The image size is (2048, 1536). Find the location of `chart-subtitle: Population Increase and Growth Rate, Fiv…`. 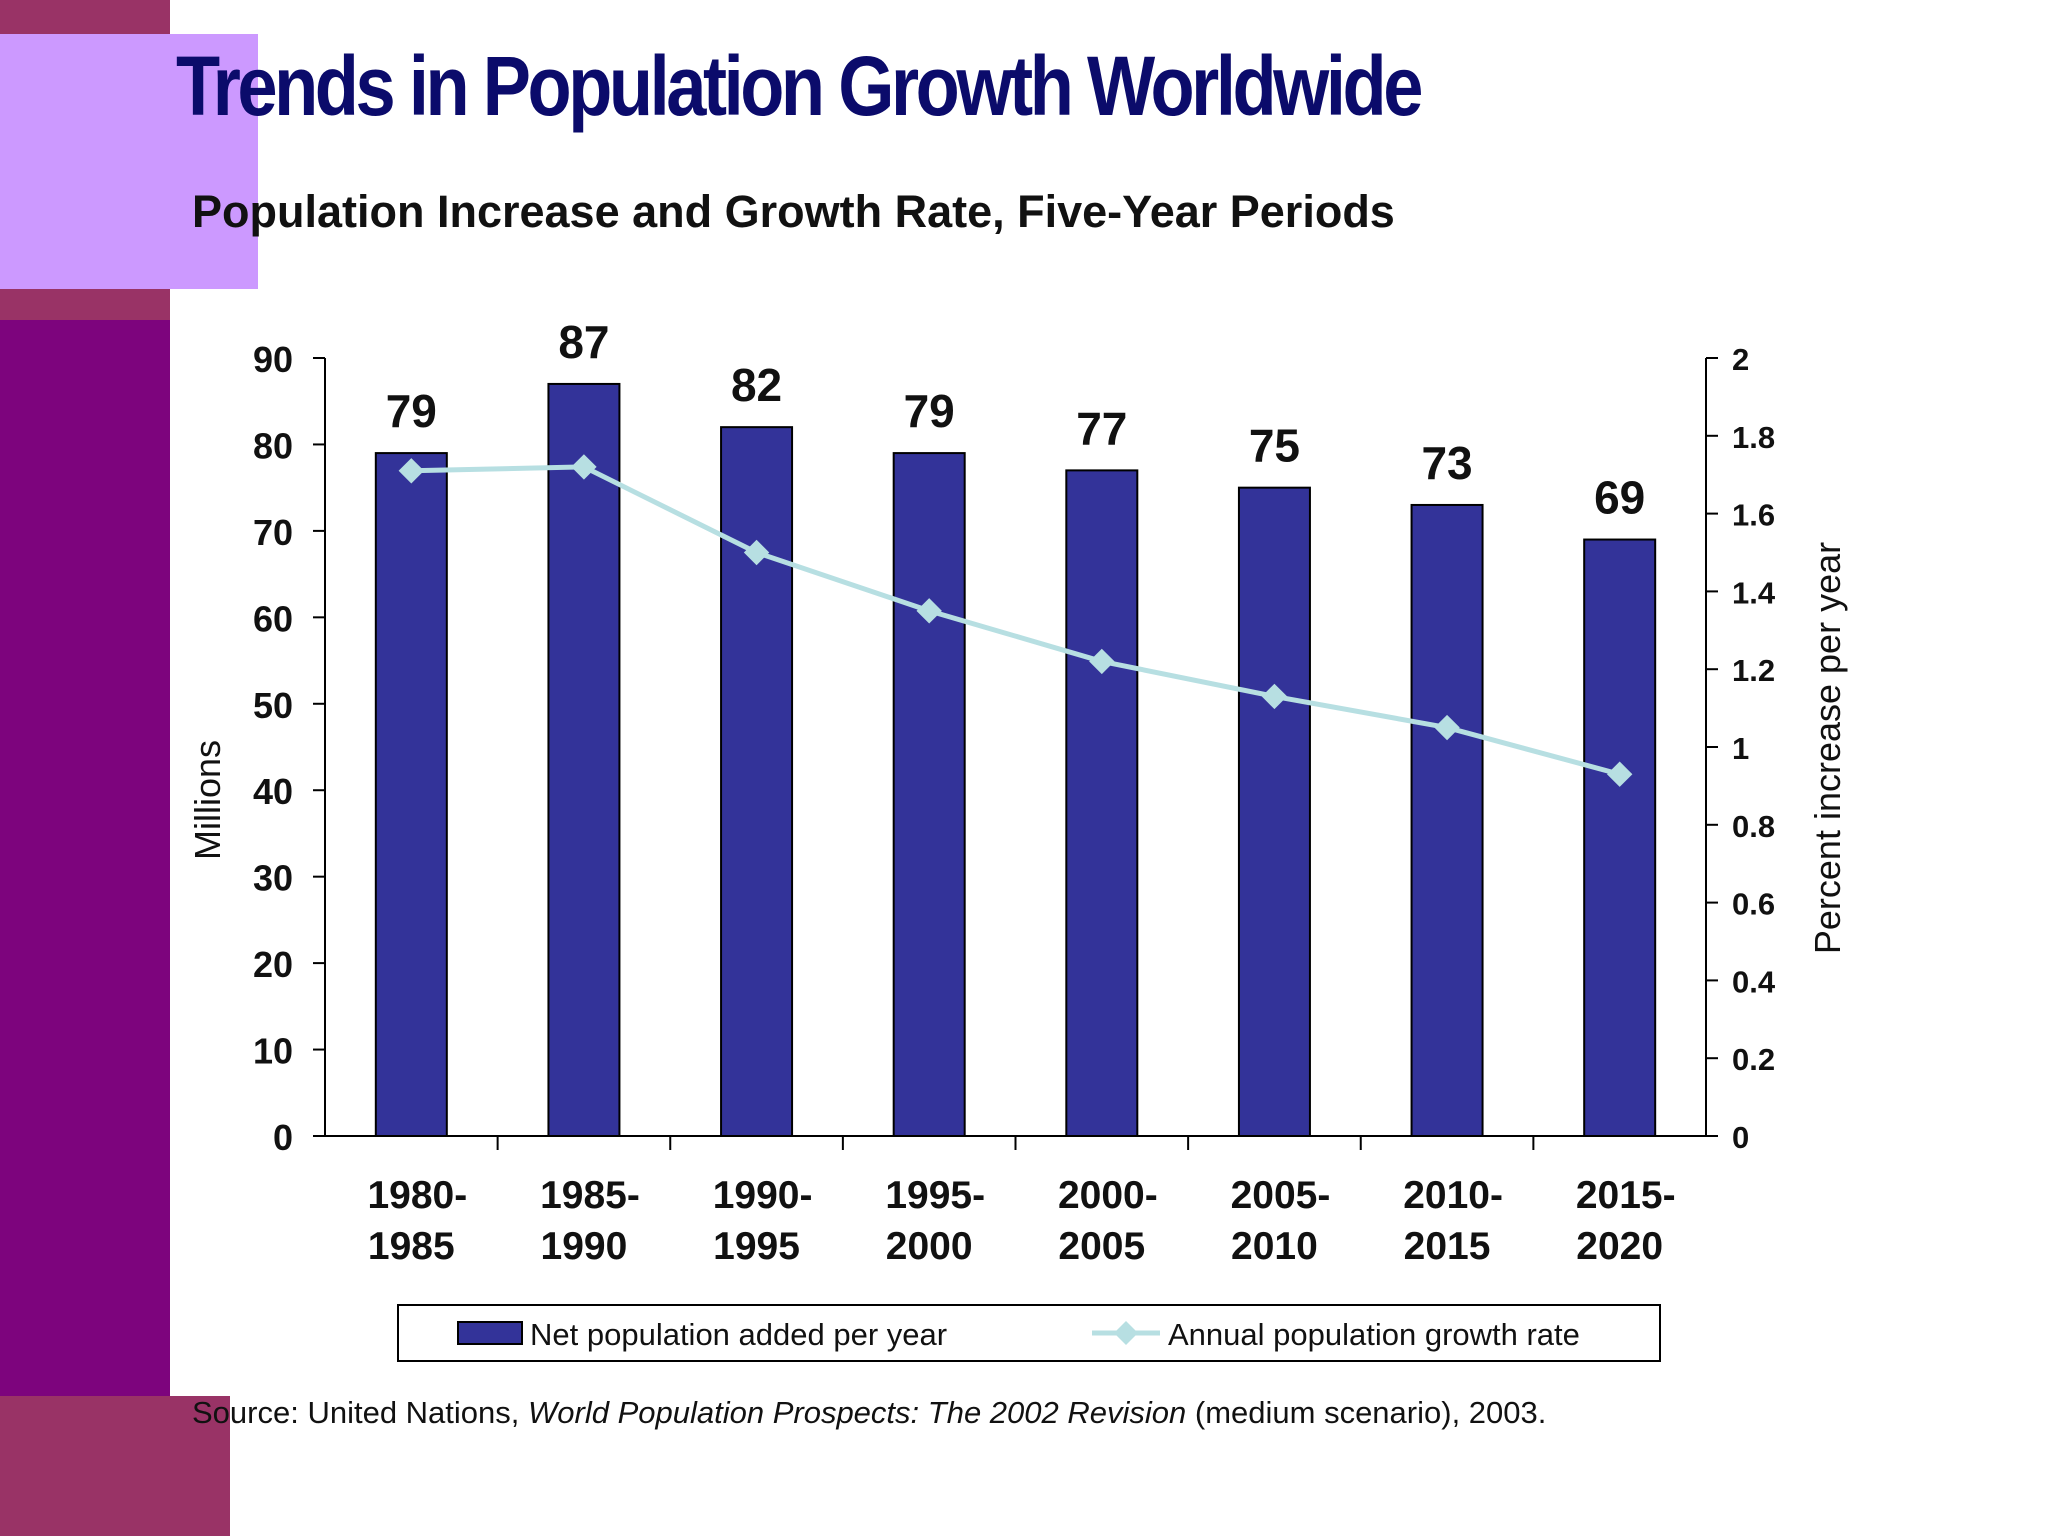

chart-subtitle: Population Increase and Growth Rate, Fiv… is located at coordinates (793, 211).